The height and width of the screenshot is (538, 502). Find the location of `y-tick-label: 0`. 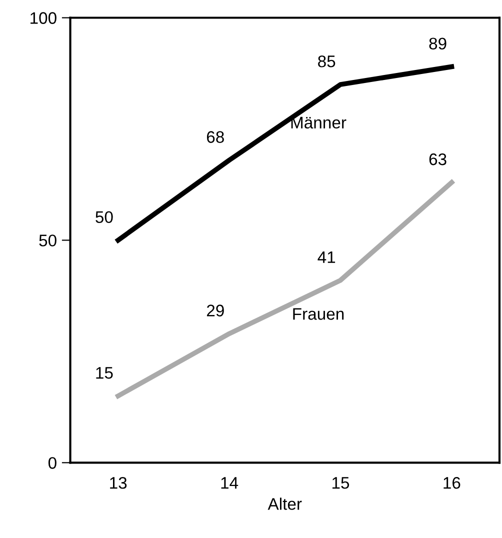

y-tick-label: 0 is located at coordinates (52, 463).